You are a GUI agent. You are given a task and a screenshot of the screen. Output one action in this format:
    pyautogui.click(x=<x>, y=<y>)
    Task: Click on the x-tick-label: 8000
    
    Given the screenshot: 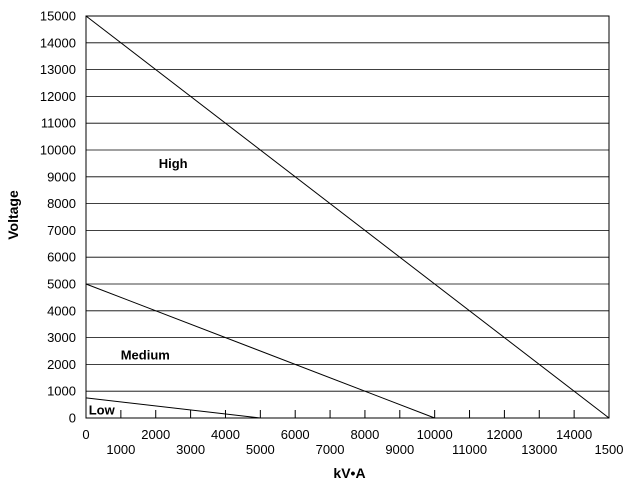 What is the action you would take?
    pyautogui.click(x=364, y=434)
    